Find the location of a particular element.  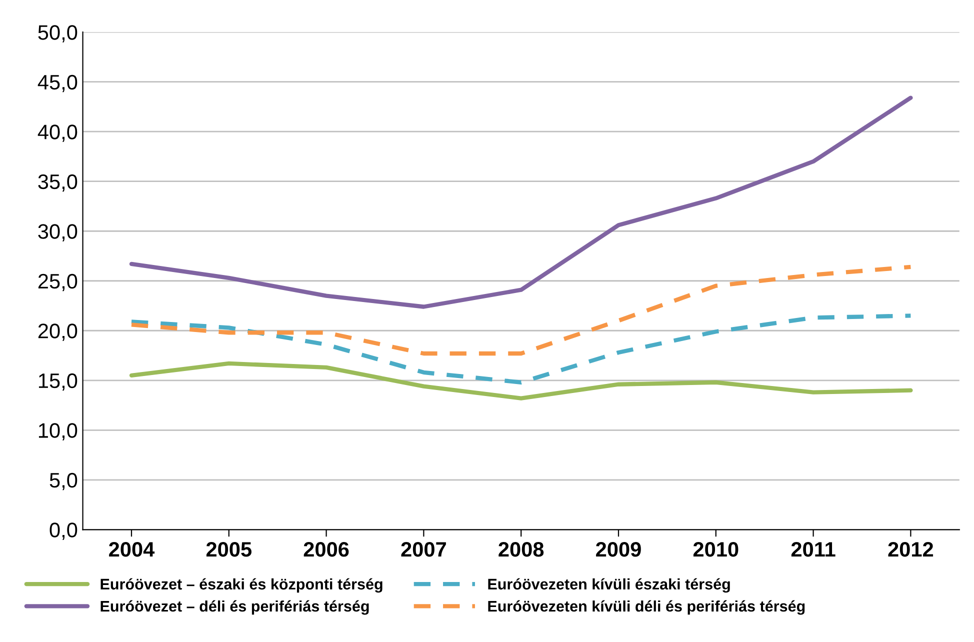

y-tick-label: 45,0 is located at coordinates (58, 83).